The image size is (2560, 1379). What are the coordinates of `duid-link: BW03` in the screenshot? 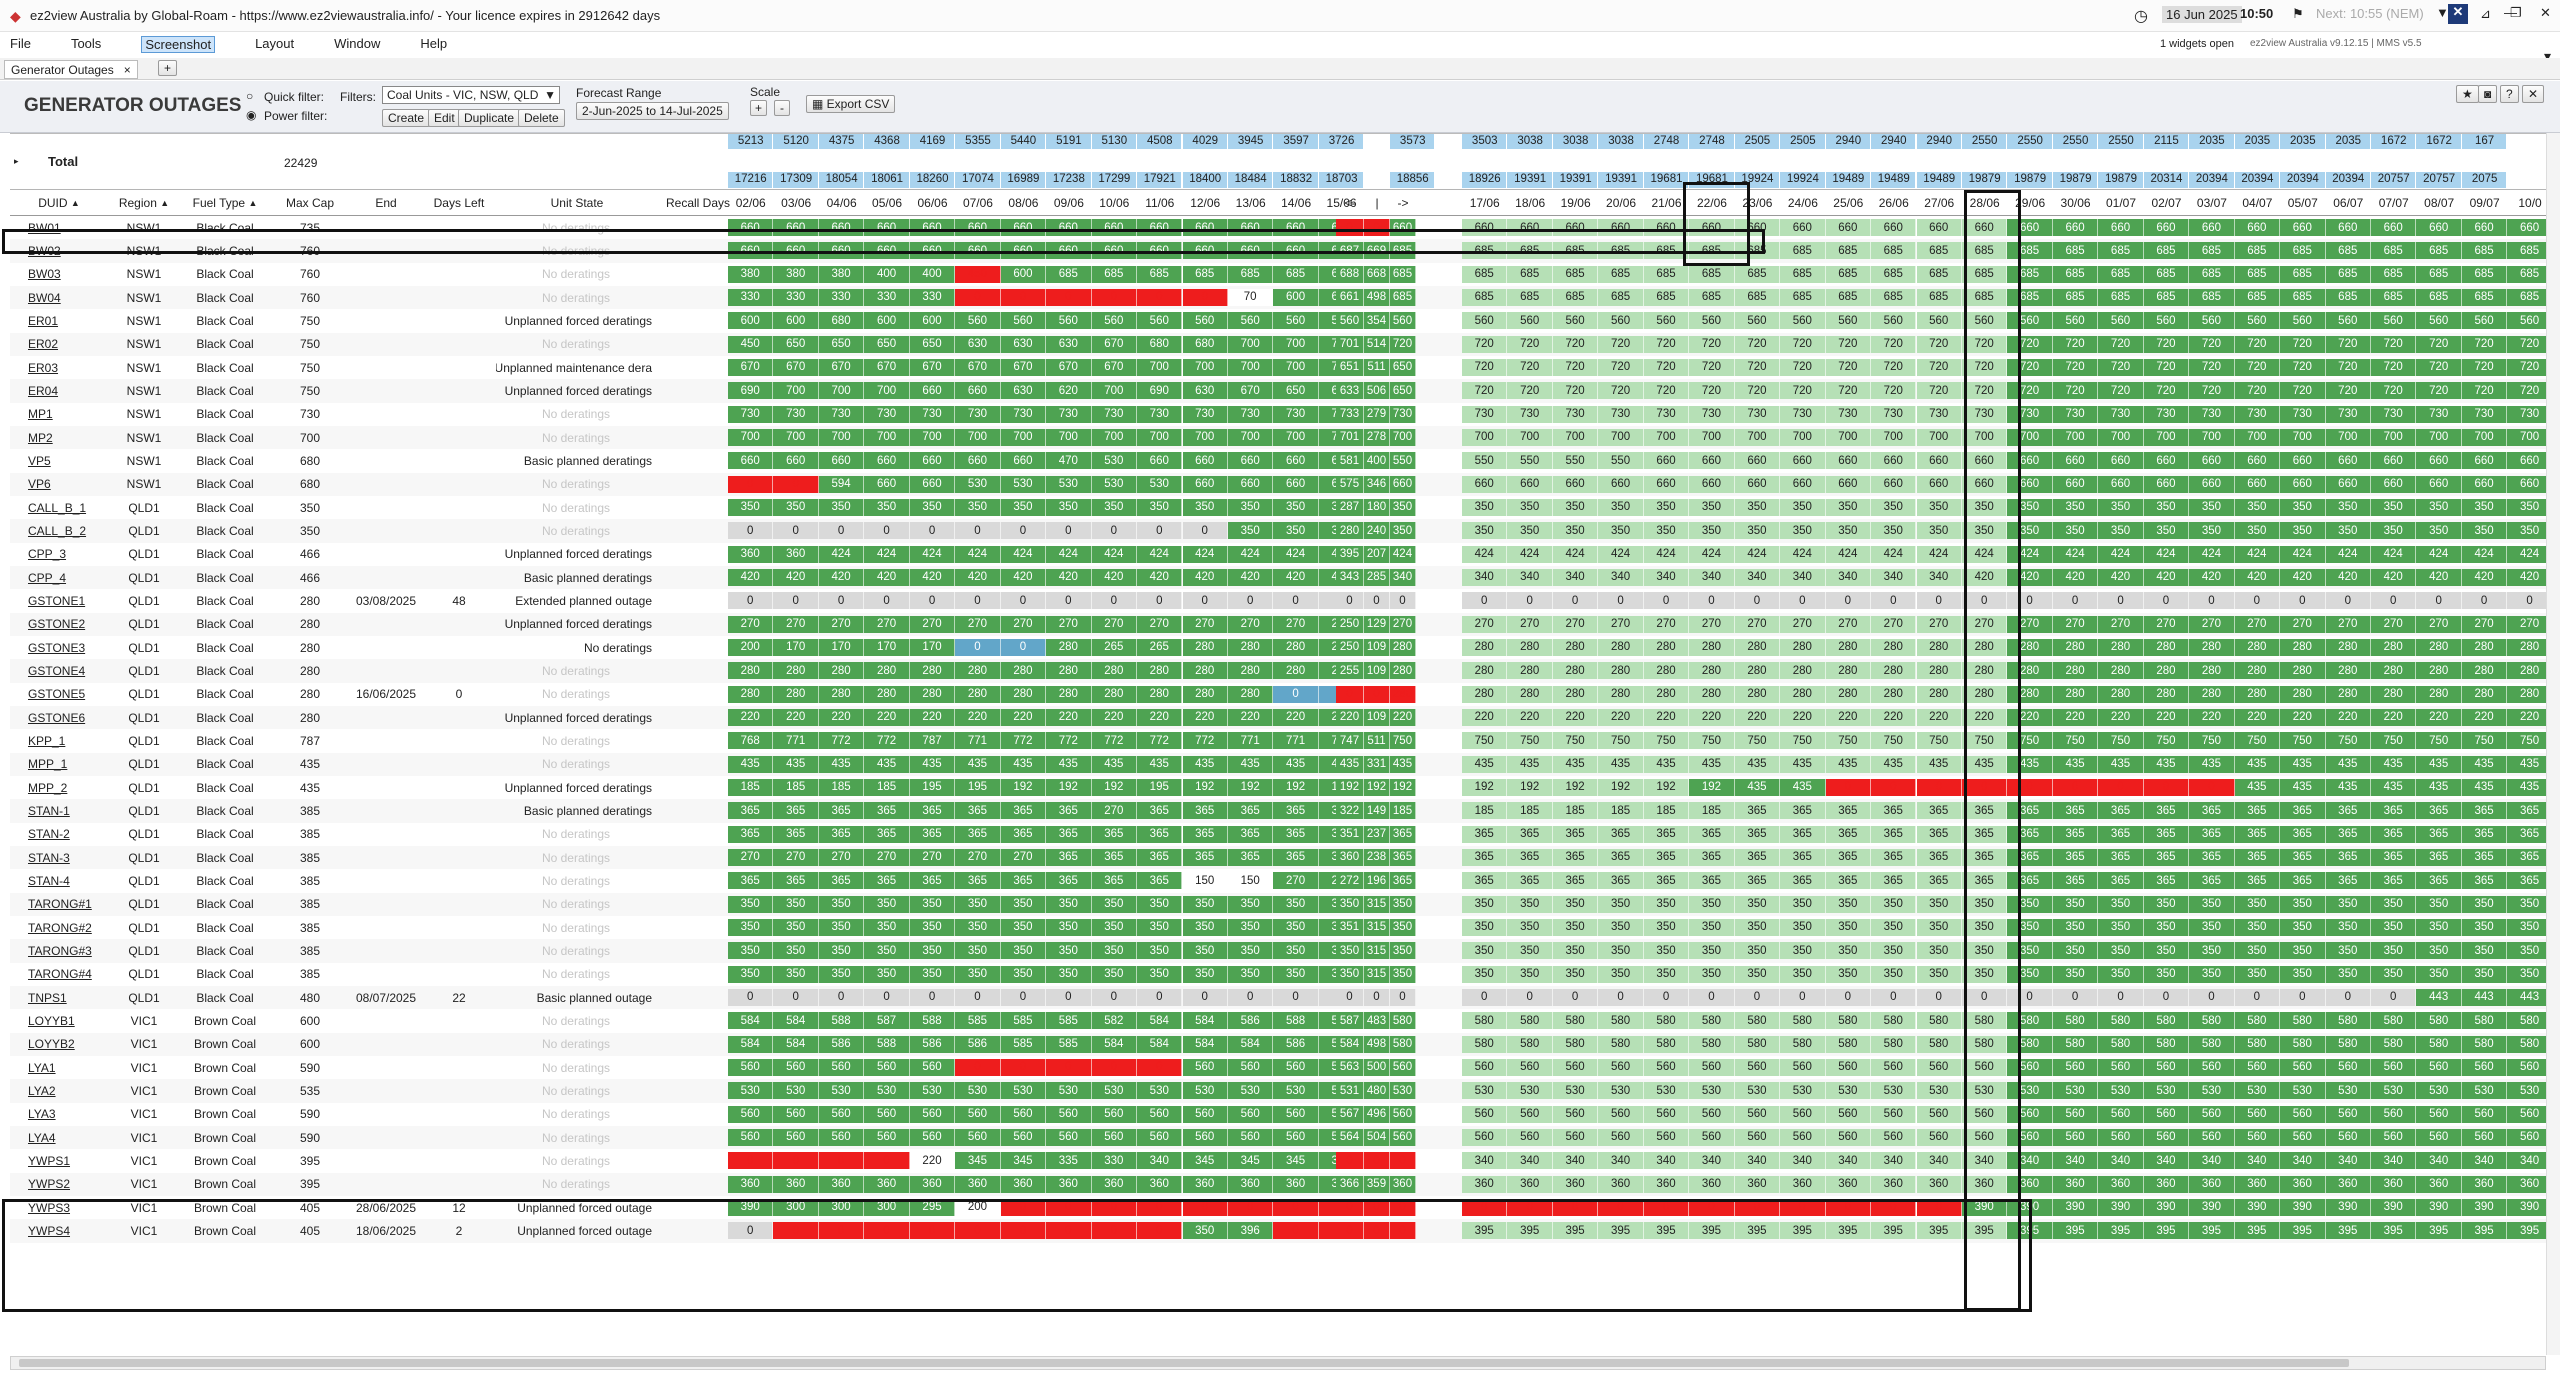 It's located at (44, 274).